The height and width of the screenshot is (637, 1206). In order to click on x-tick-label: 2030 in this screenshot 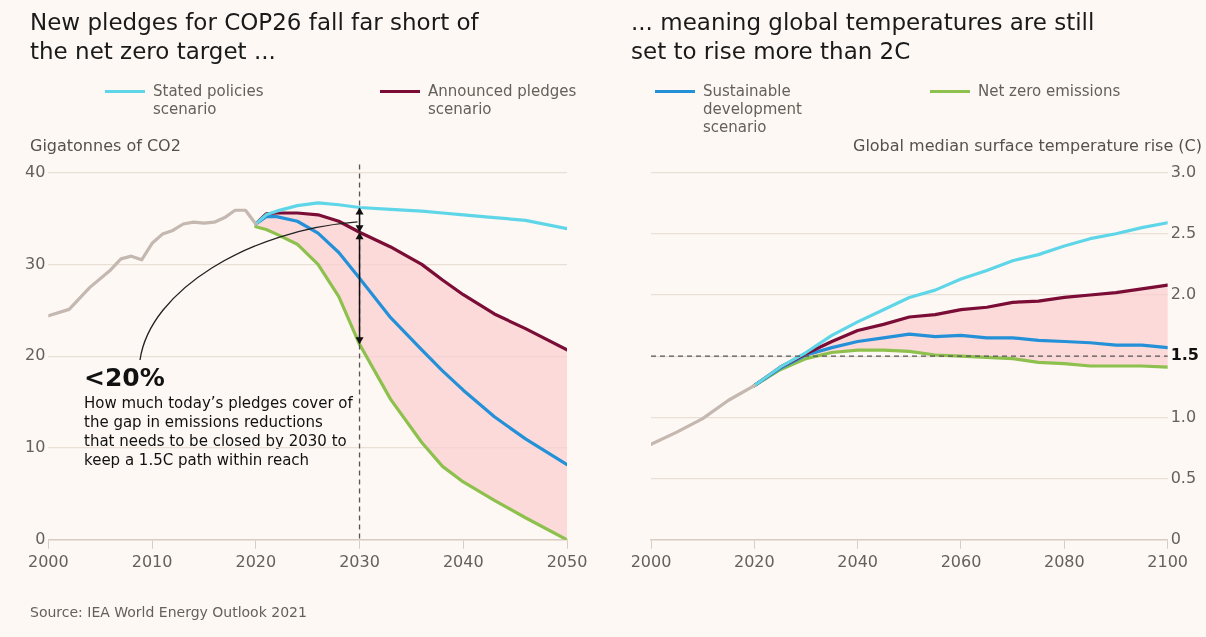, I will do `click(359, 561)`.